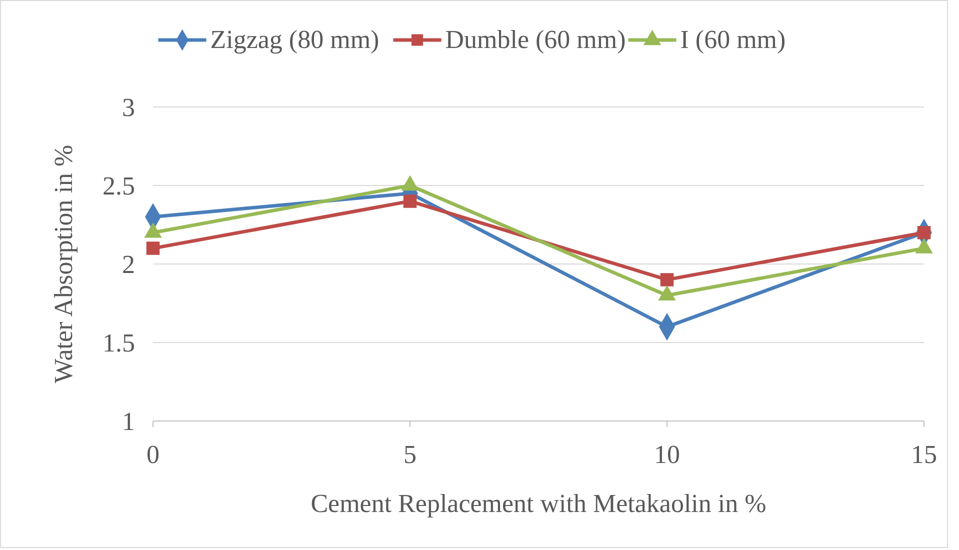 The height and width of the screenshot is (550, 959). What do you see at coordinates (128, 264) in the screenshot?
I see `y-tick-label: 2` at bounding box center [128, 264].